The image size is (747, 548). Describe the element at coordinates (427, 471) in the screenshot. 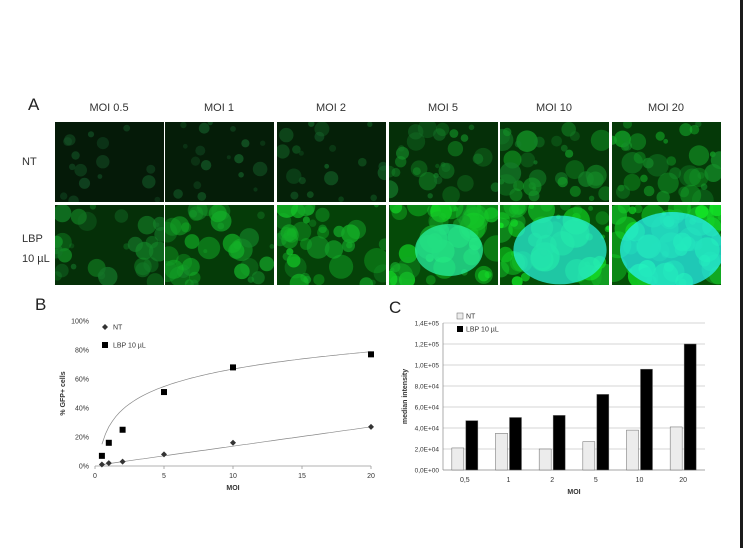

I see `y-tick-label: 0,0E+00` at that location.